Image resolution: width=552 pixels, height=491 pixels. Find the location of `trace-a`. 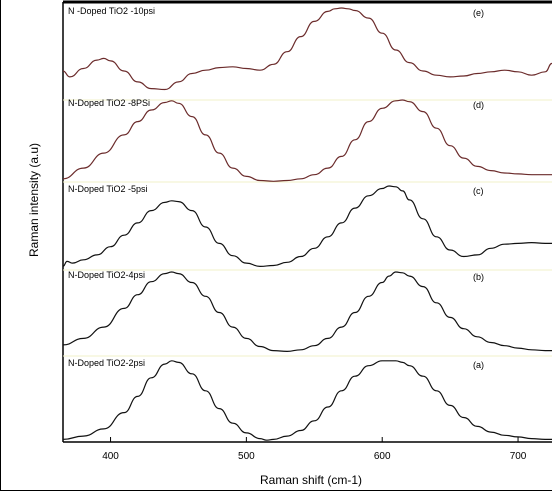

trace-a is located at coordinates (307, 400).